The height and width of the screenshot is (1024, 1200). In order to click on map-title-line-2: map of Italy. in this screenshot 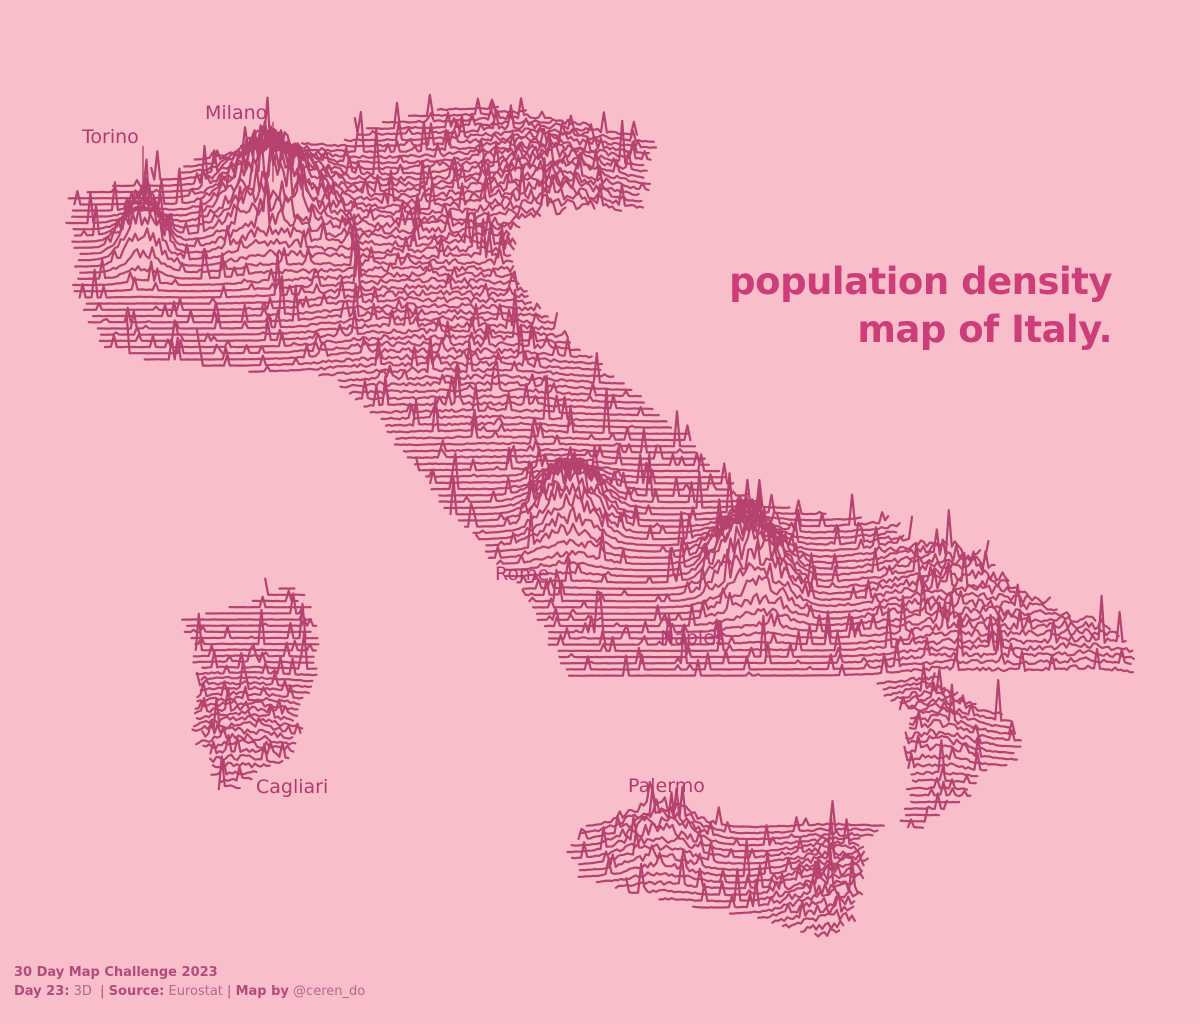, I will do `click(984, 329)`.